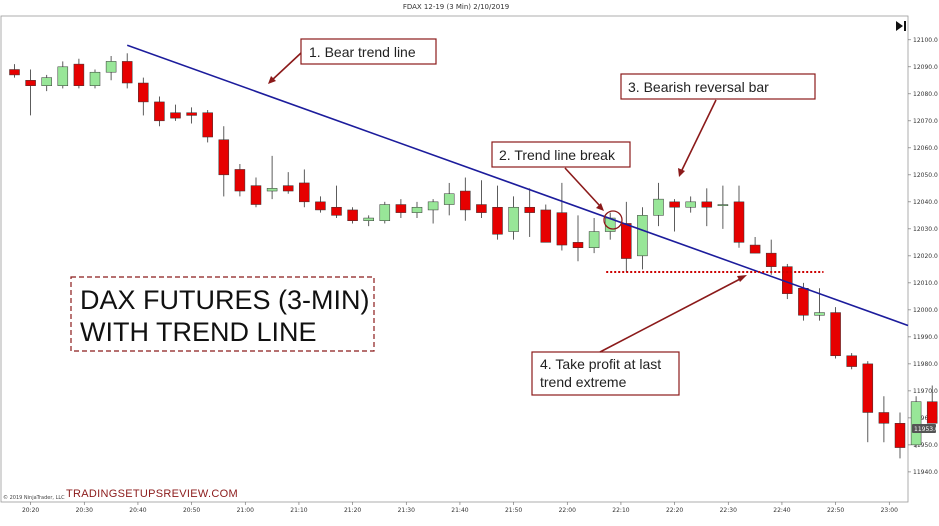 Image resolution: width=939 pixels, height=526 pixels. Describe the element at coordinates (925, 364) in the screenshot. I see `y-tick-label: 11980.0` at that location.